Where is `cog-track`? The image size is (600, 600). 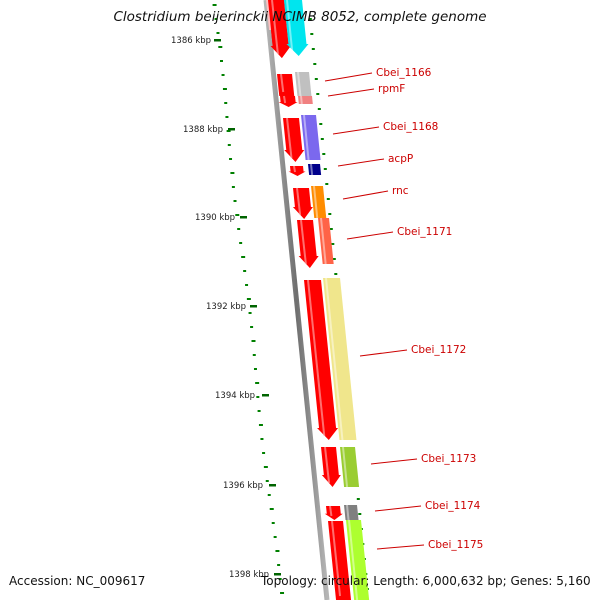 cog-track is located at coordinates (327, 300).